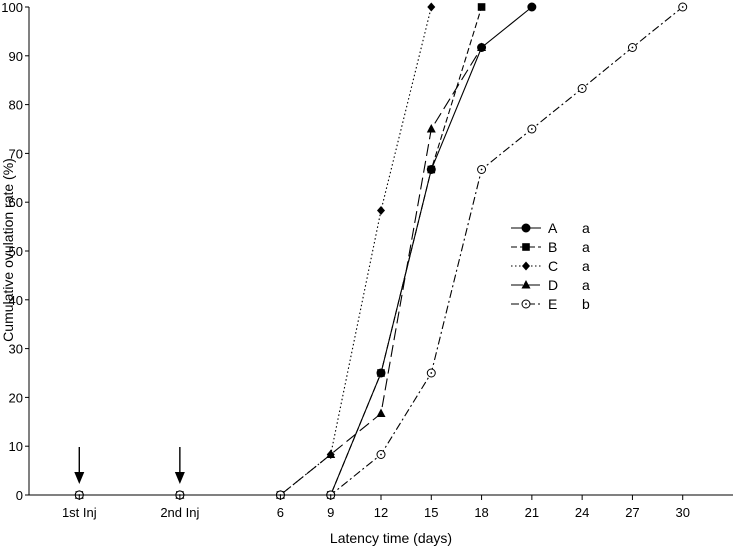 Image resolution: width=733 pixels, height=547 pixels. I want to click on x-tick-label: 2nd Inj, so click(179, 512).